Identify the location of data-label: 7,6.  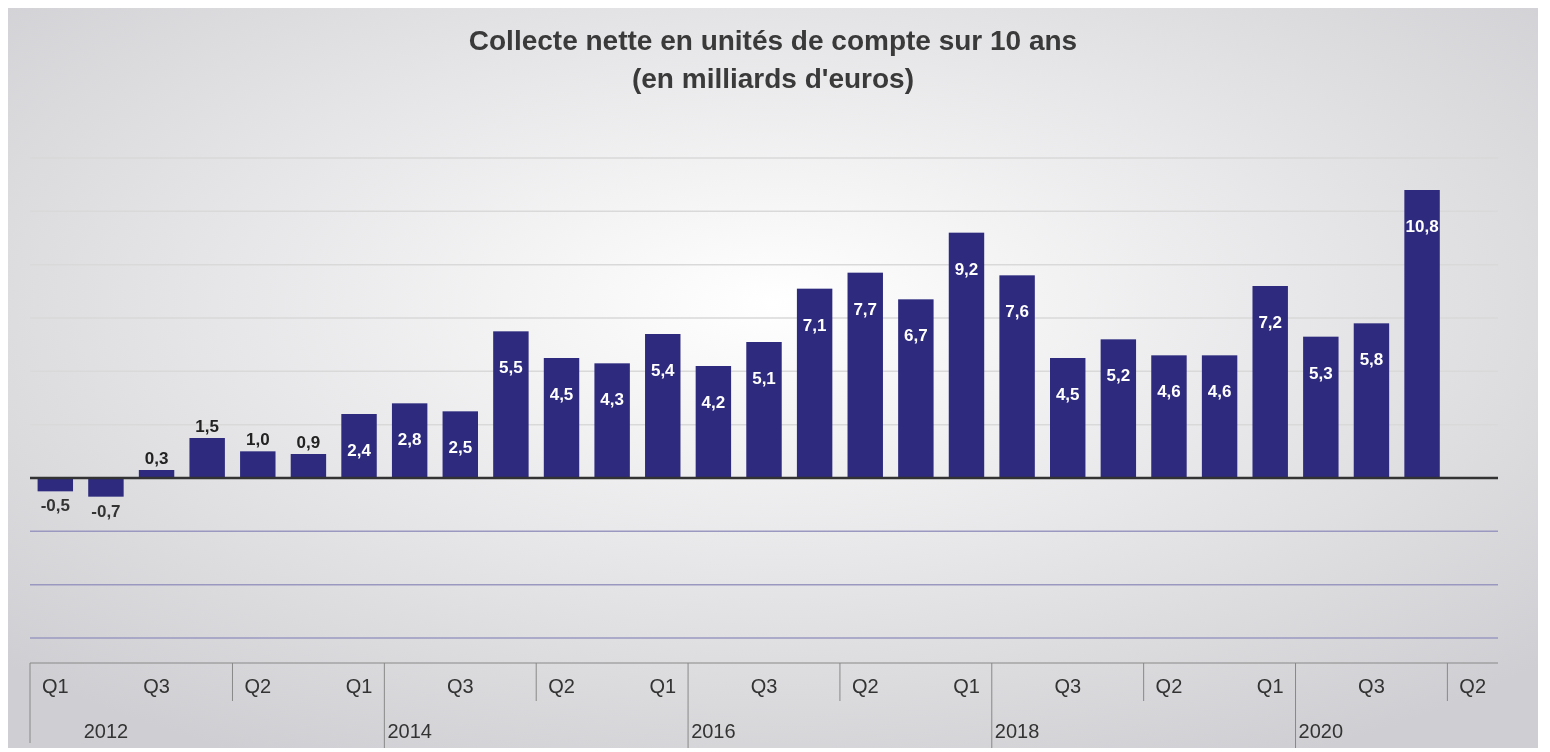
(1017, 312).